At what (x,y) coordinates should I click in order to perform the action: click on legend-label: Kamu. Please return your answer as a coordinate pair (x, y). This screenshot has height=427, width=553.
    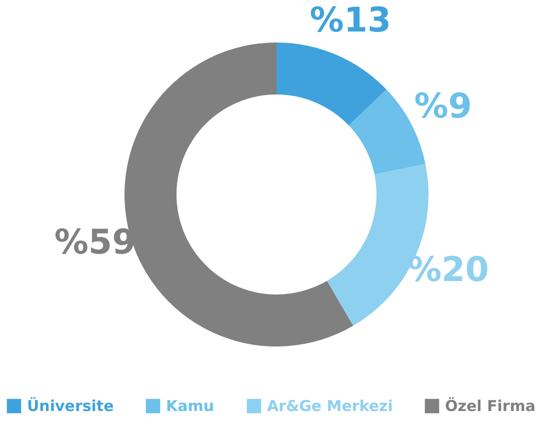
    Looking at the image, I should click on (190, 406).